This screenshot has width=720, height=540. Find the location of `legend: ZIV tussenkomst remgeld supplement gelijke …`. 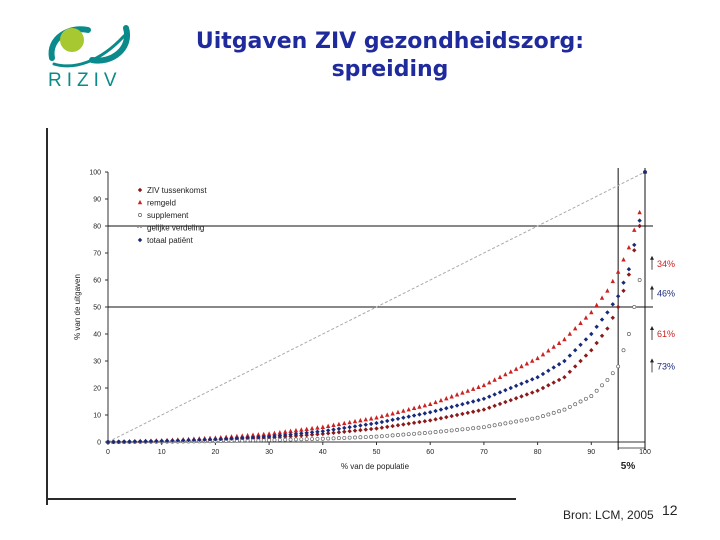

legend: ZIV tussenkomst remgeld supplement gelijke … is located at coordinates (172, 215).